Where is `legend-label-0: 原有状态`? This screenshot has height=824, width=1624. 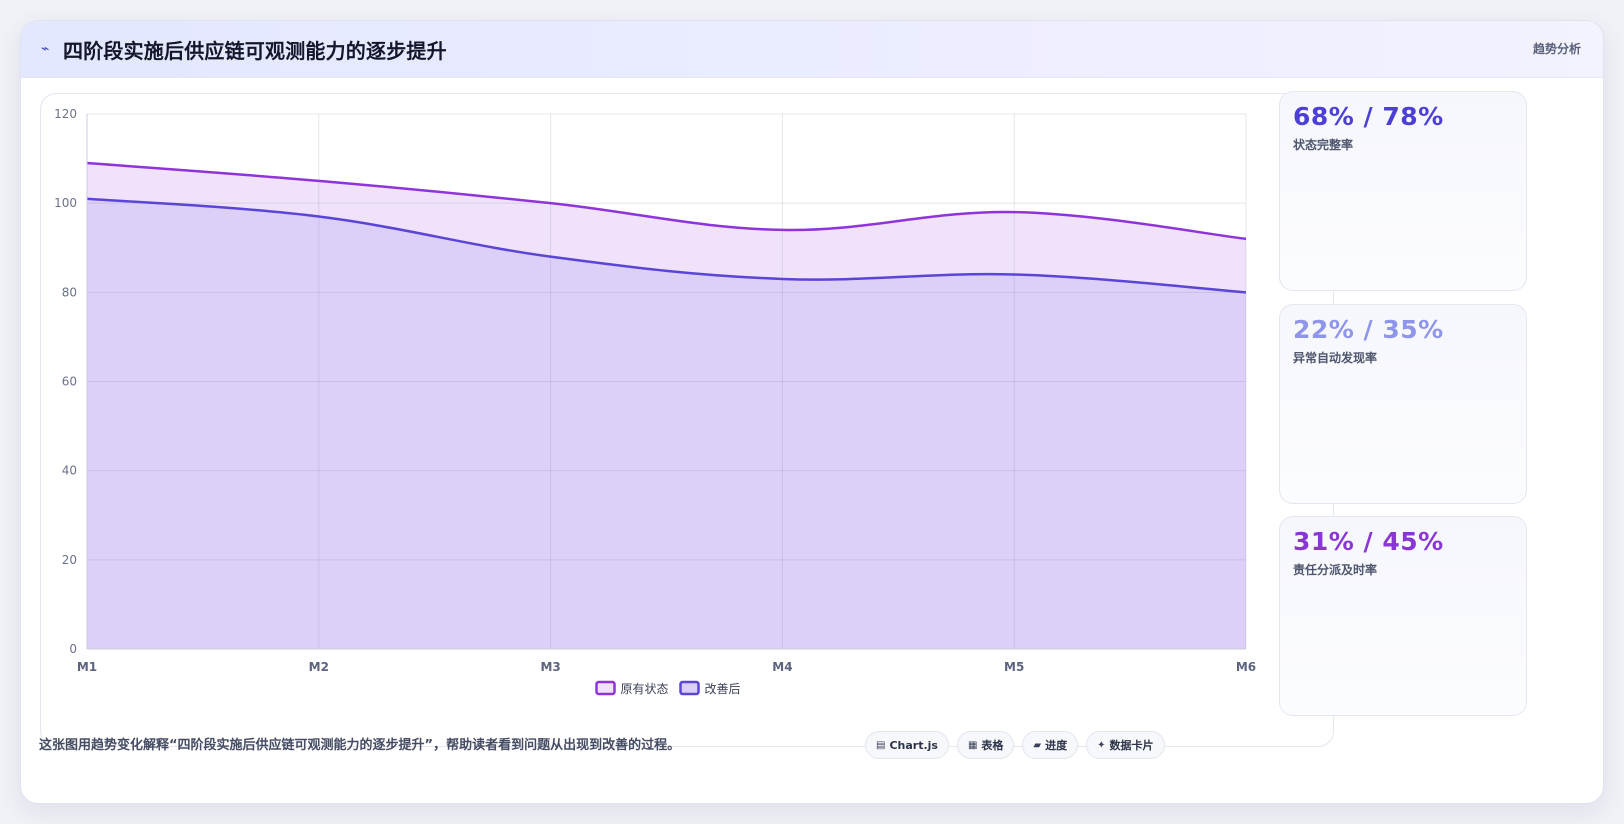 legend-label-0: 原有状态 is located at coordinates (645, 689).